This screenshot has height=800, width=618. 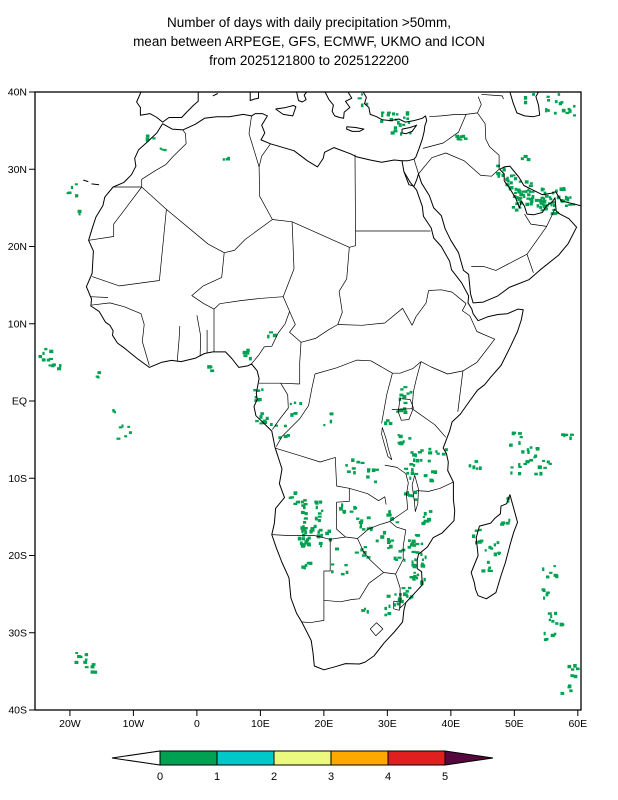 What do you see at coordinates (17, 247) in the screenshot?
I see `lat-tick-label: 20N` at bounding box center [17, 247].